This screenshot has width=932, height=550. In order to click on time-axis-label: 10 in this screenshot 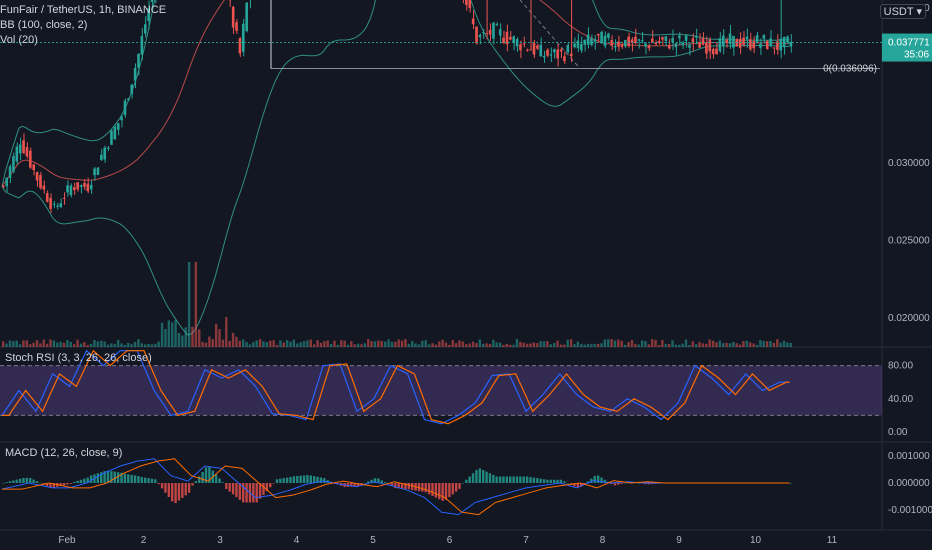, I will do `click(756, 540)`.